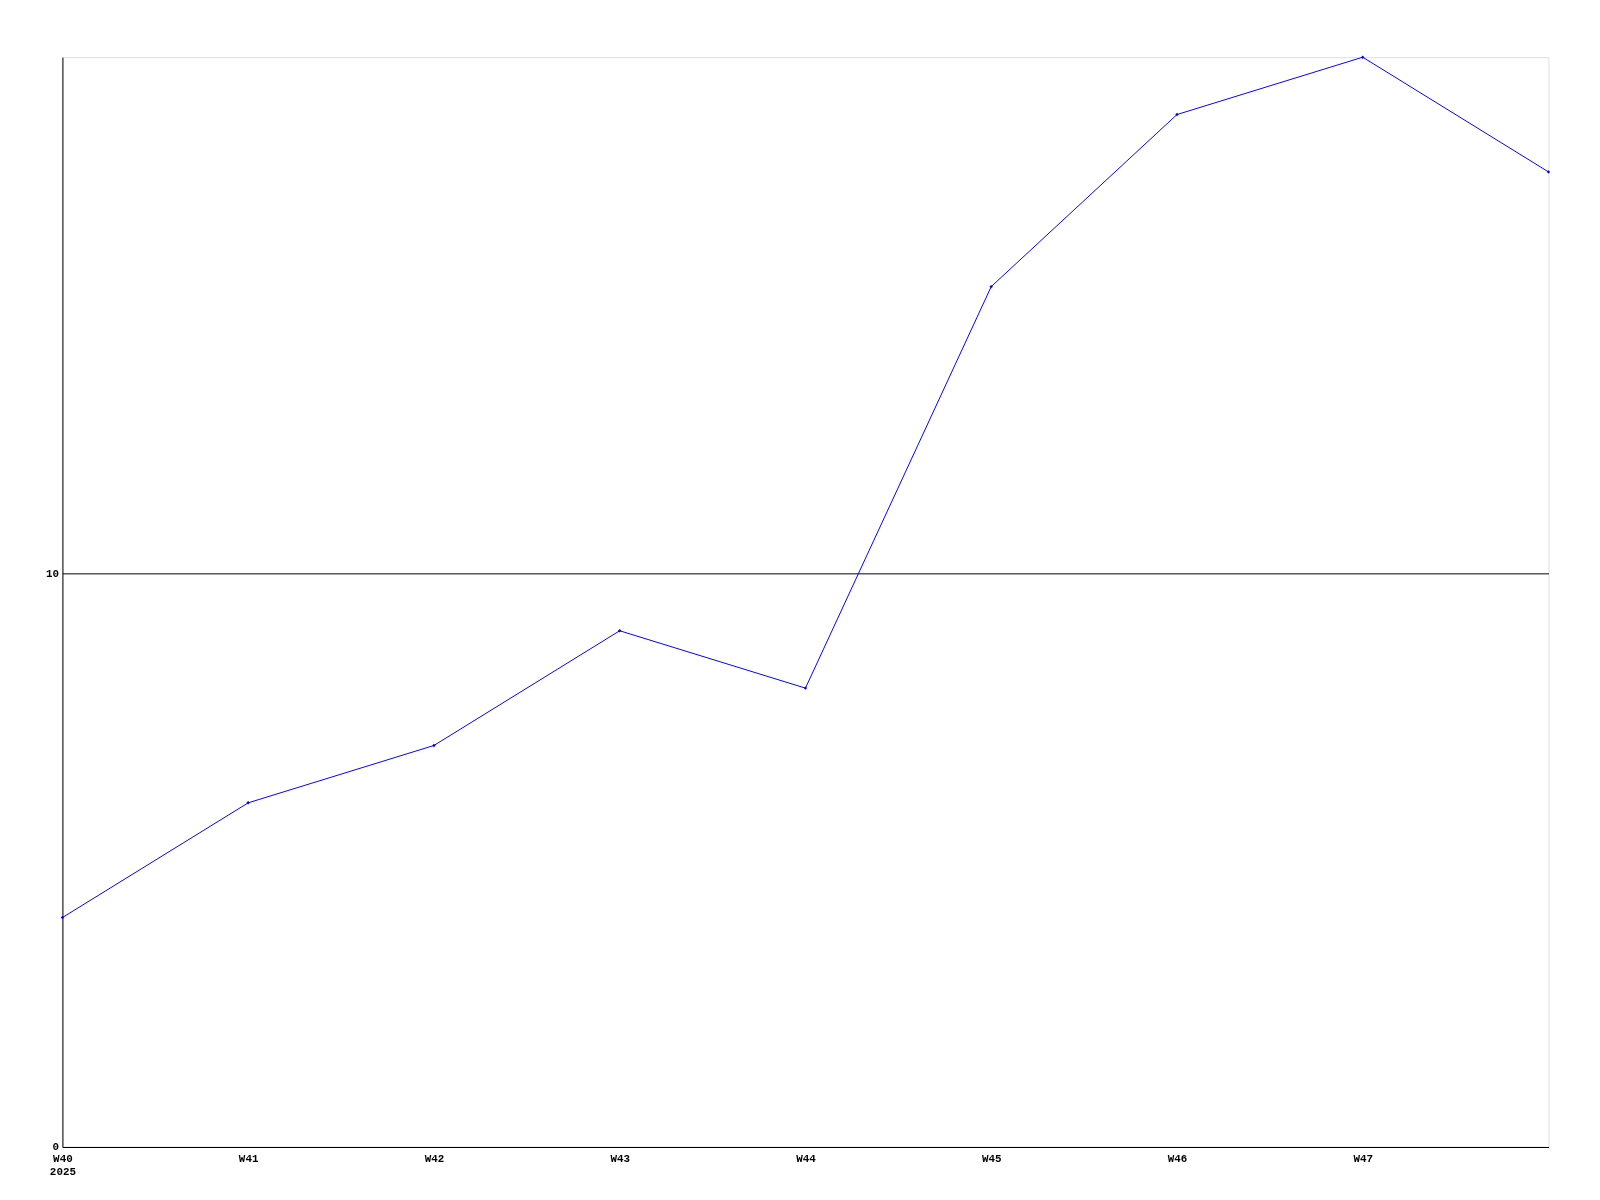 The width and height of the screenshot is (1600, 1200). I want to click on x-tick-label: W46, so click(1177, 1159).